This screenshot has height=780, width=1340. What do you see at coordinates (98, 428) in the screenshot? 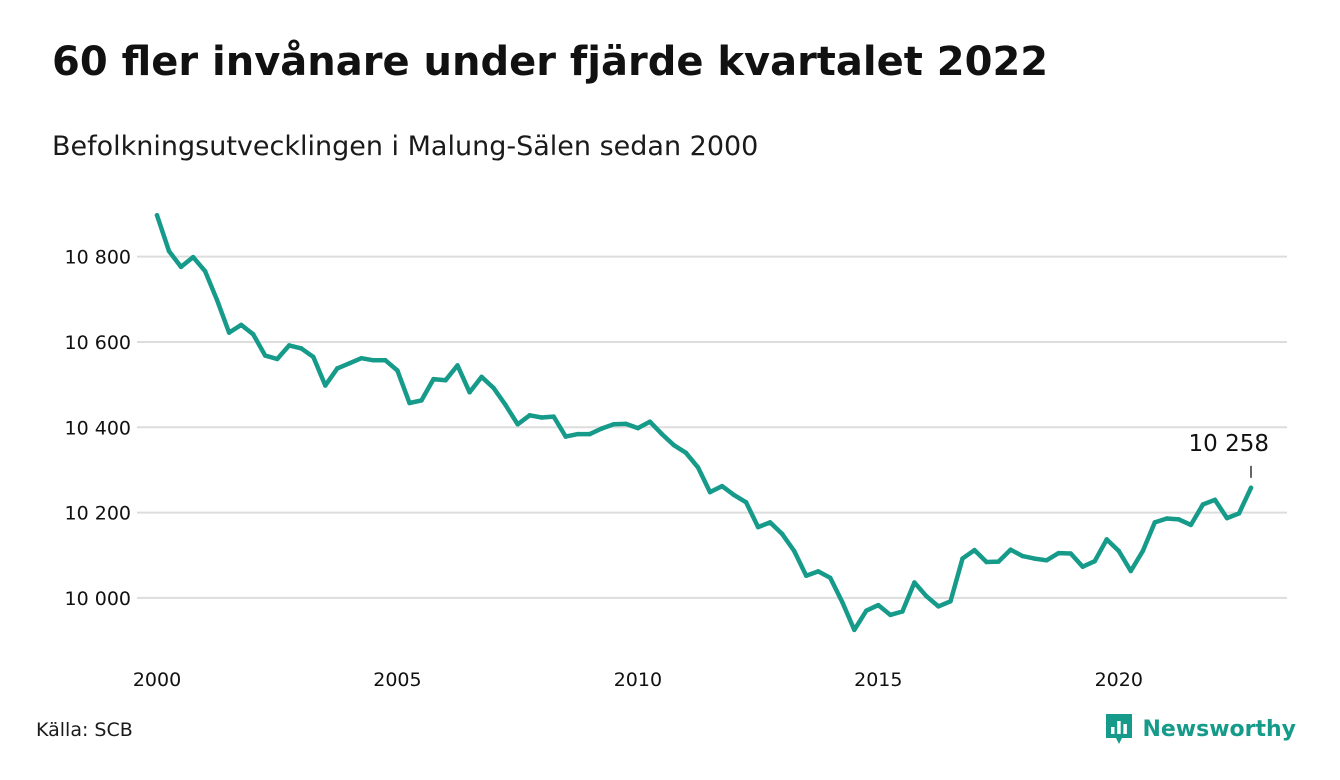
I see `y-axis-tick-labels: 10 000 10 200 10 400 10 600 10 800` at bounding box center [98, 428].